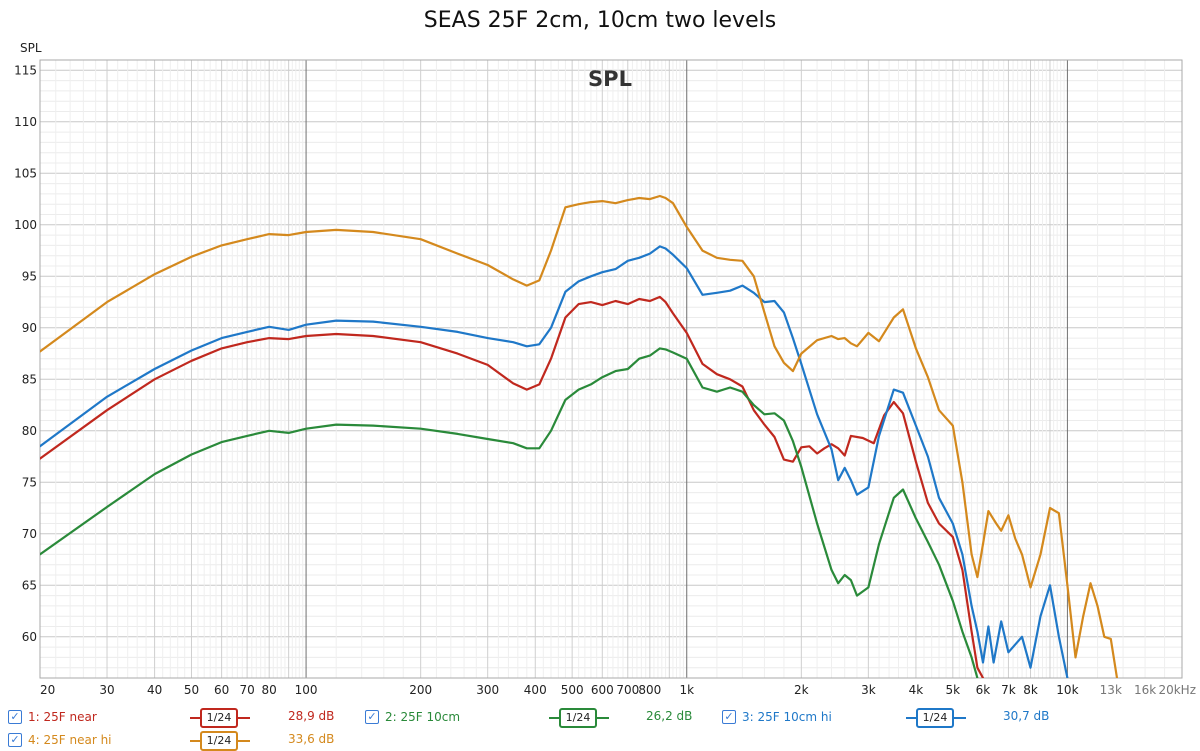 This screenshot has width=1200, height=751. What do you see at coordinates (15, 740) in the screenshot?
I see `legend-checkbox-4: ✓` at bounding box center [15, 740].